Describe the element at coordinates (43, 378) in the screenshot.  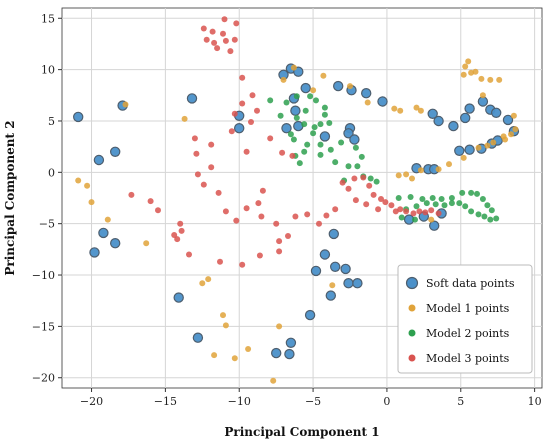
I see `y-tick-label: −20` at that location.